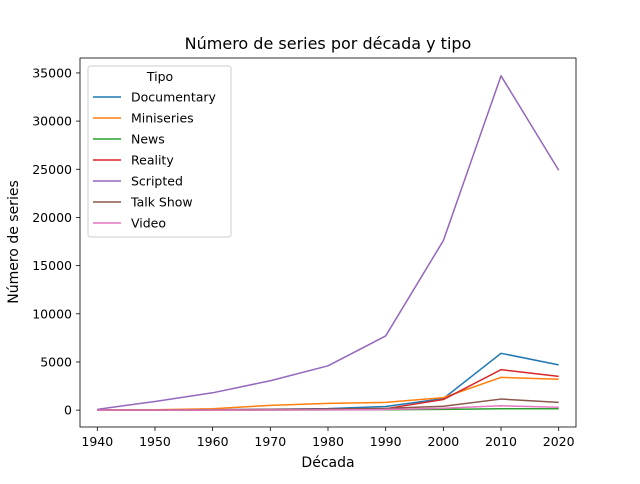  What do you see at coordinates (52, 72) in the screenshot?
I see `y-tick-label: 35000` at bounding box center [52, 72].